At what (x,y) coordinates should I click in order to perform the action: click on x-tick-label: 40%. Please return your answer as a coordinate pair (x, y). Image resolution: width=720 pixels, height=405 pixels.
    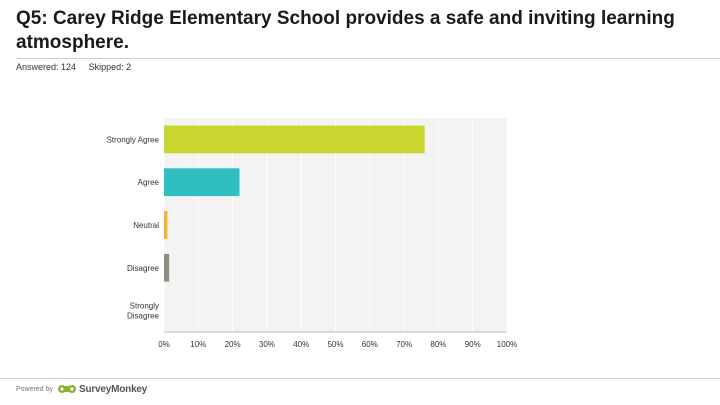
    Looking at the image, I should click on (301, 344).